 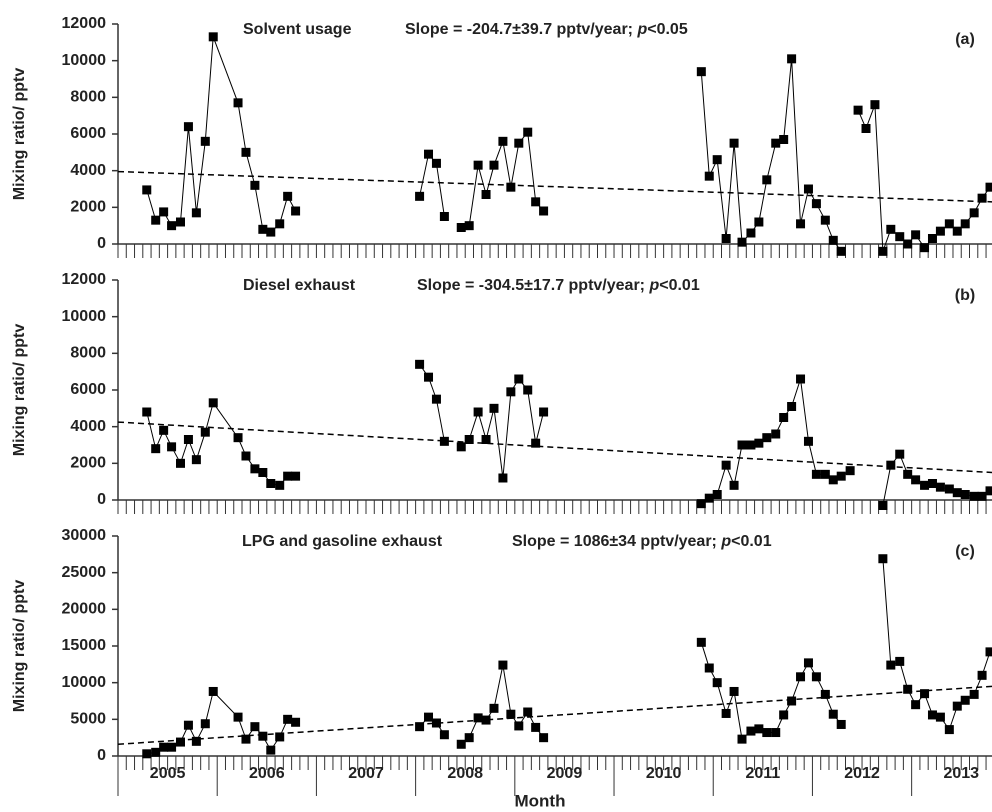 I want to click on y-tick-label: 25000, so click(x=84, y=572).